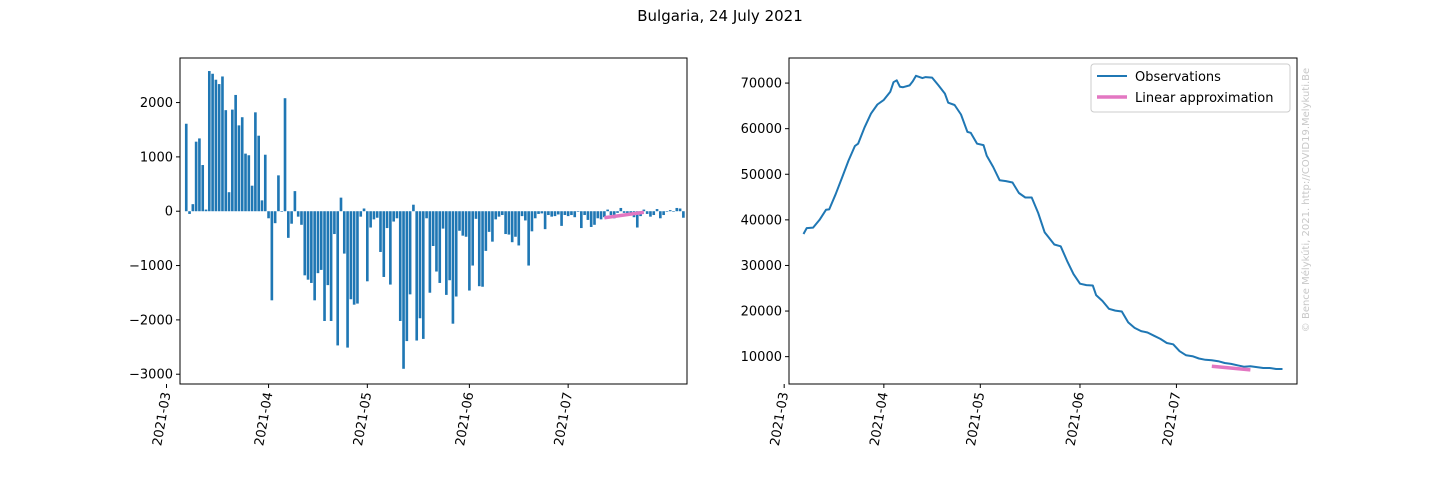  I want to click on y-tick-label: 70000, so click(761, 84).